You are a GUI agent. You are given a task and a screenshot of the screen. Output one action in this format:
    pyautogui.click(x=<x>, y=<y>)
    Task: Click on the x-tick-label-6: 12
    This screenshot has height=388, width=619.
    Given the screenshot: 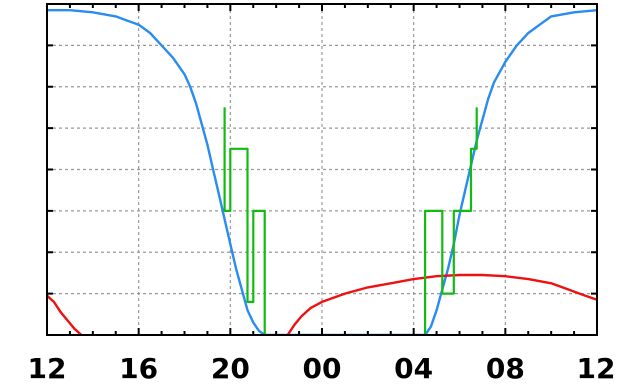 What is the action you would take?
    pyautogui.click(x=596, y=368)
    